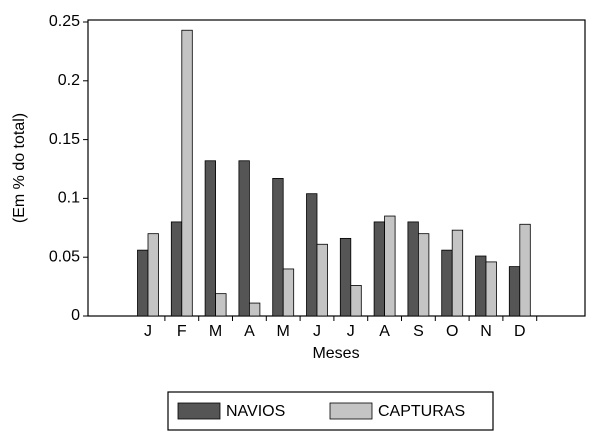 Image resolution: width=600 pixels, height=448 pixels. What do you see at coordinates (69, 198) in the screenshot?
I see `y-tick-label: 0.1` at bounding box center [69, 198].